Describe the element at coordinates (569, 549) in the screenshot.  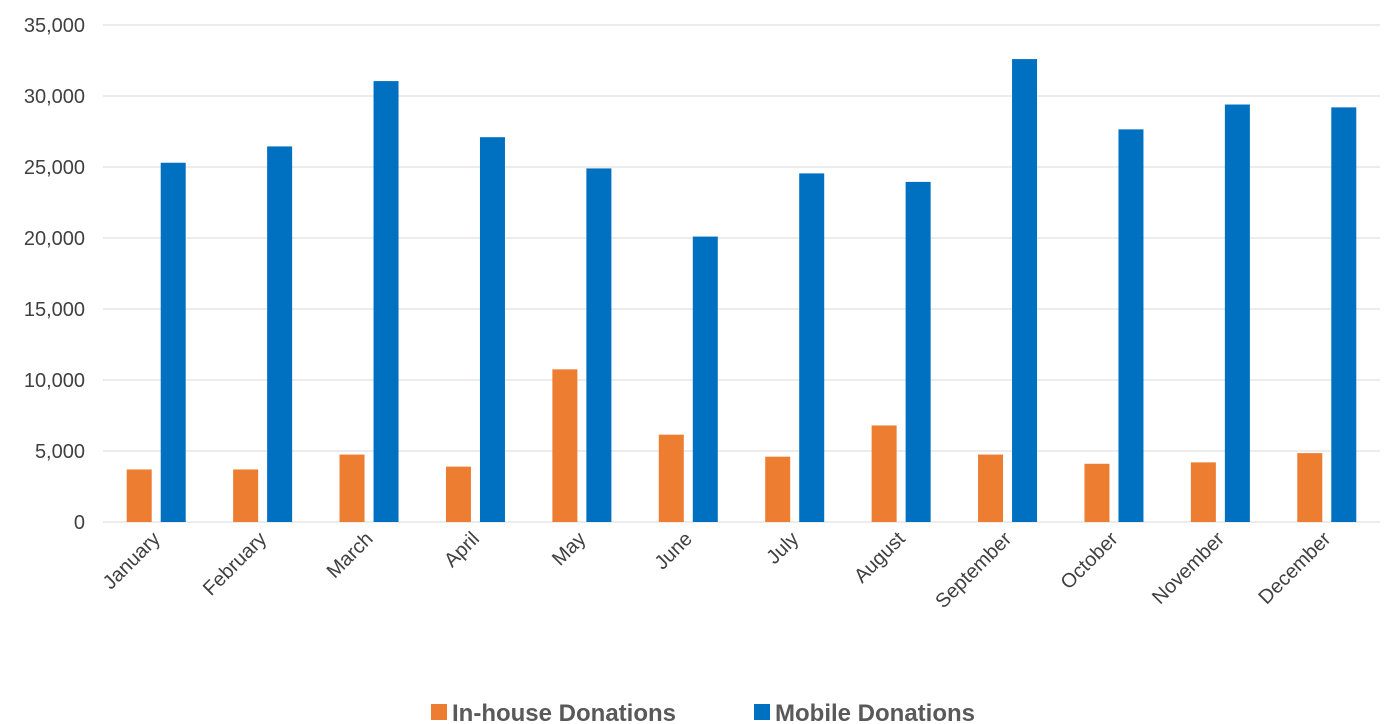
I see `x-tick-label: May` at that location.